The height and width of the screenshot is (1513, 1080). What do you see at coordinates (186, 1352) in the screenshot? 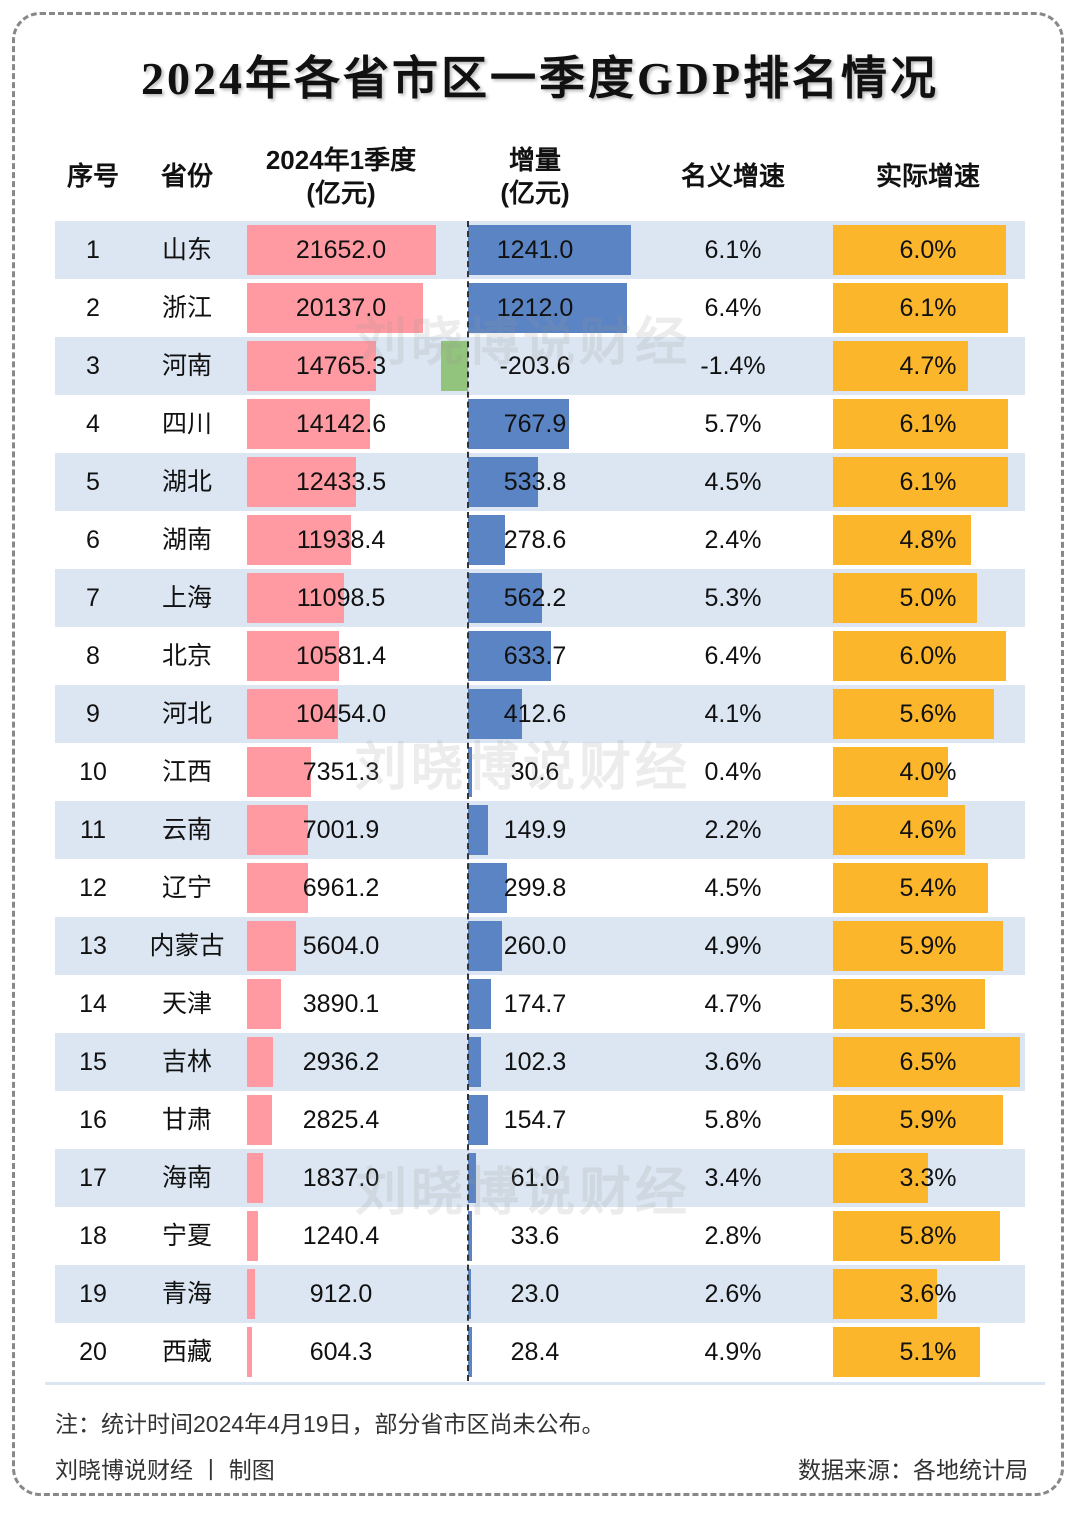
I see `cell: 西藏` at bounding box center [186, 1352].